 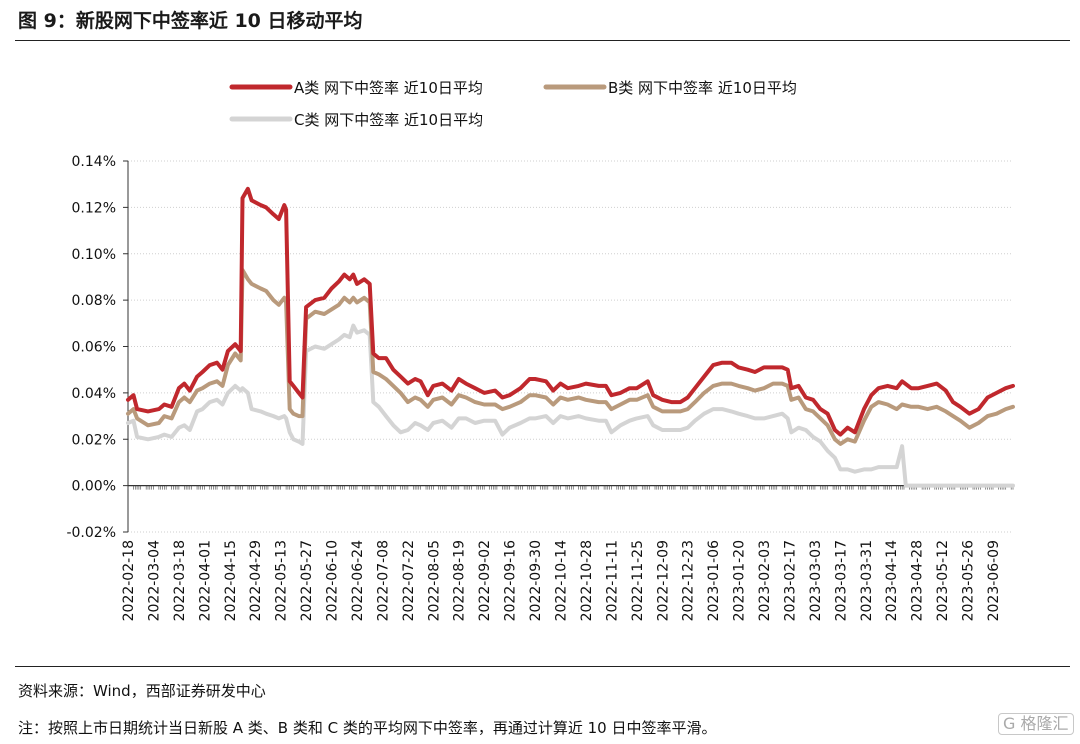 What do you see at coordinates (867, 580) in the screenshot?
I see `x-tick-label: 2023-03-31` at bounding box center [867, 580].